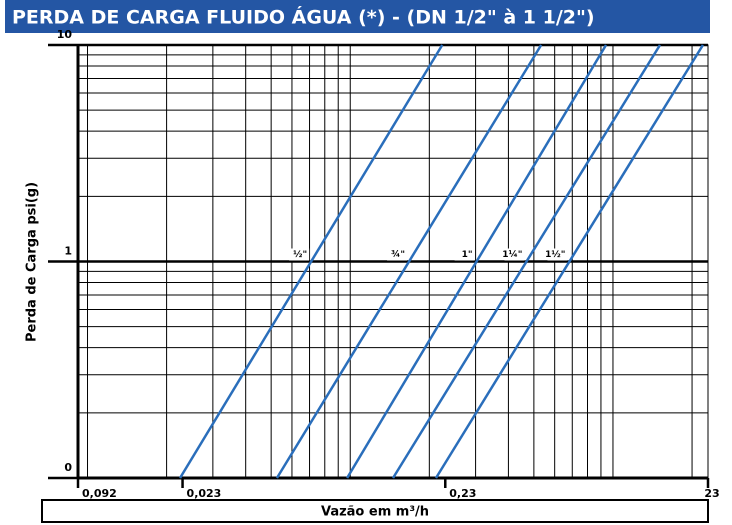 The height and width of the screenshot is (525, 732). I want to click on x-axis-label: Vazão em m³/h, so click(375, 512).